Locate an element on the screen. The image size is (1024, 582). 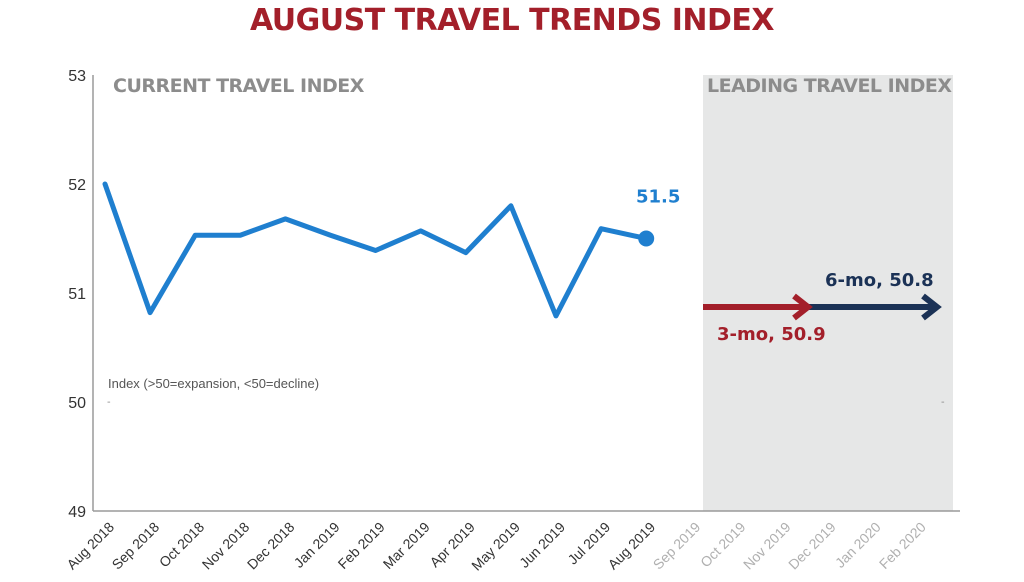
x-tick-label: Jan 2020 is located at coordinates (858, 545).